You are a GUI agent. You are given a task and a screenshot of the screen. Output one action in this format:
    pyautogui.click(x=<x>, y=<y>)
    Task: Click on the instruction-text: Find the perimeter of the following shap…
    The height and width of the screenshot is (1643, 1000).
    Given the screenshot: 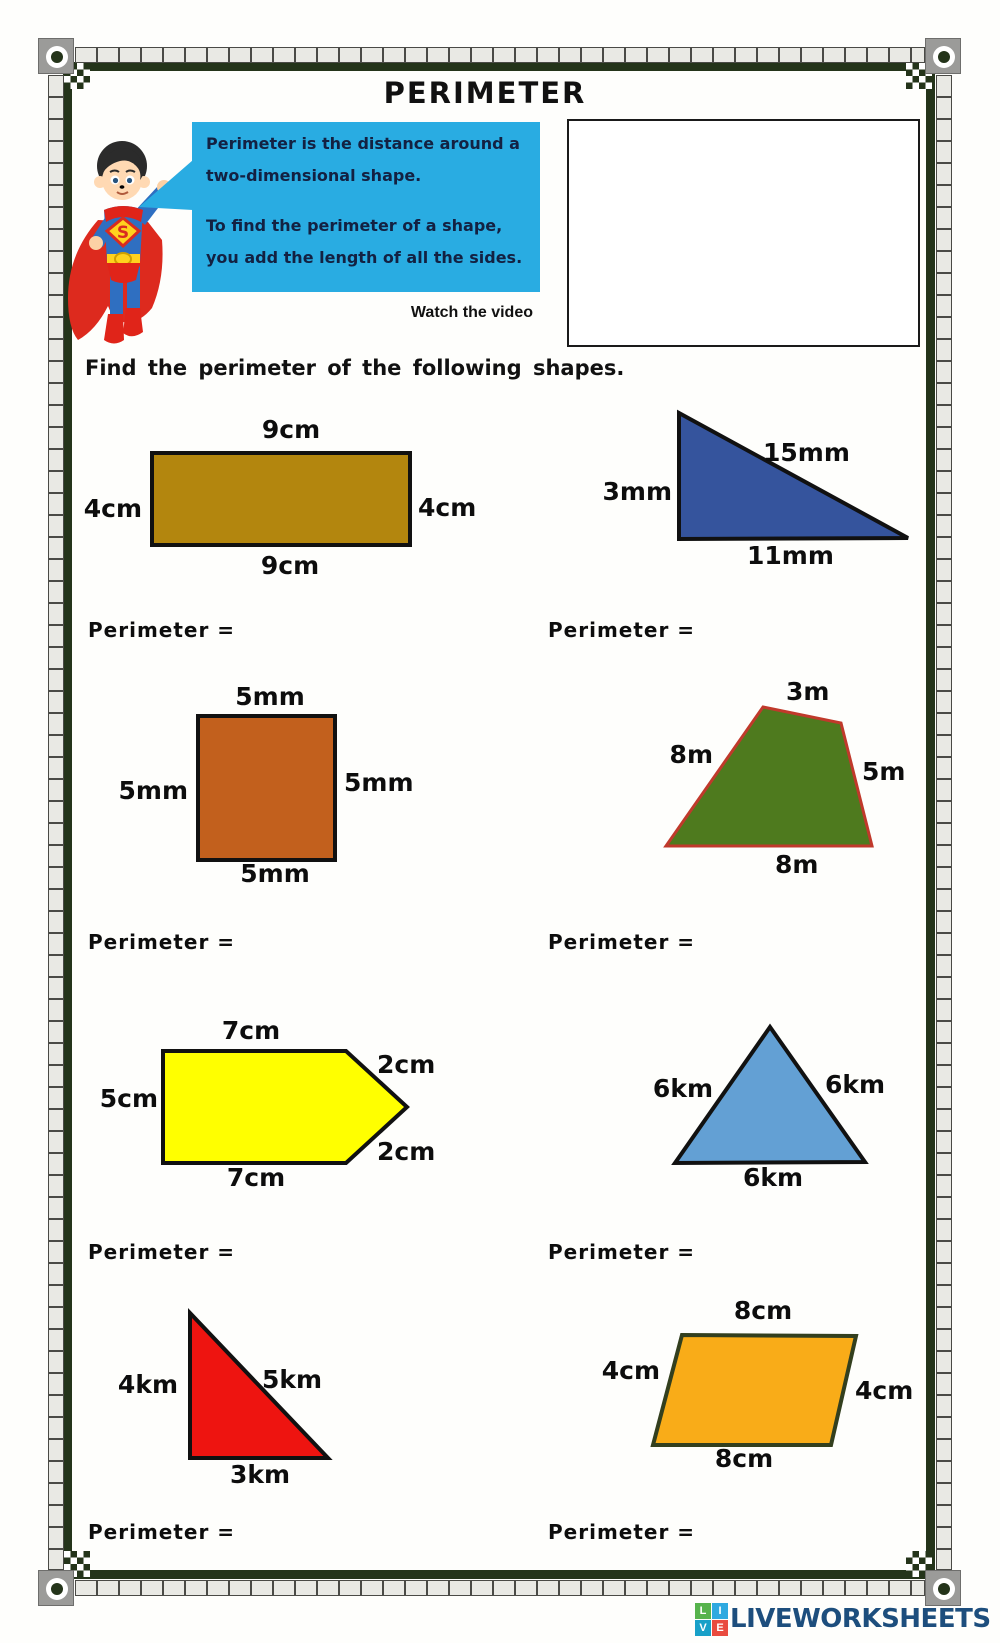 What is the action you would take?
    pyautogui.click(x=355, y=368)
    